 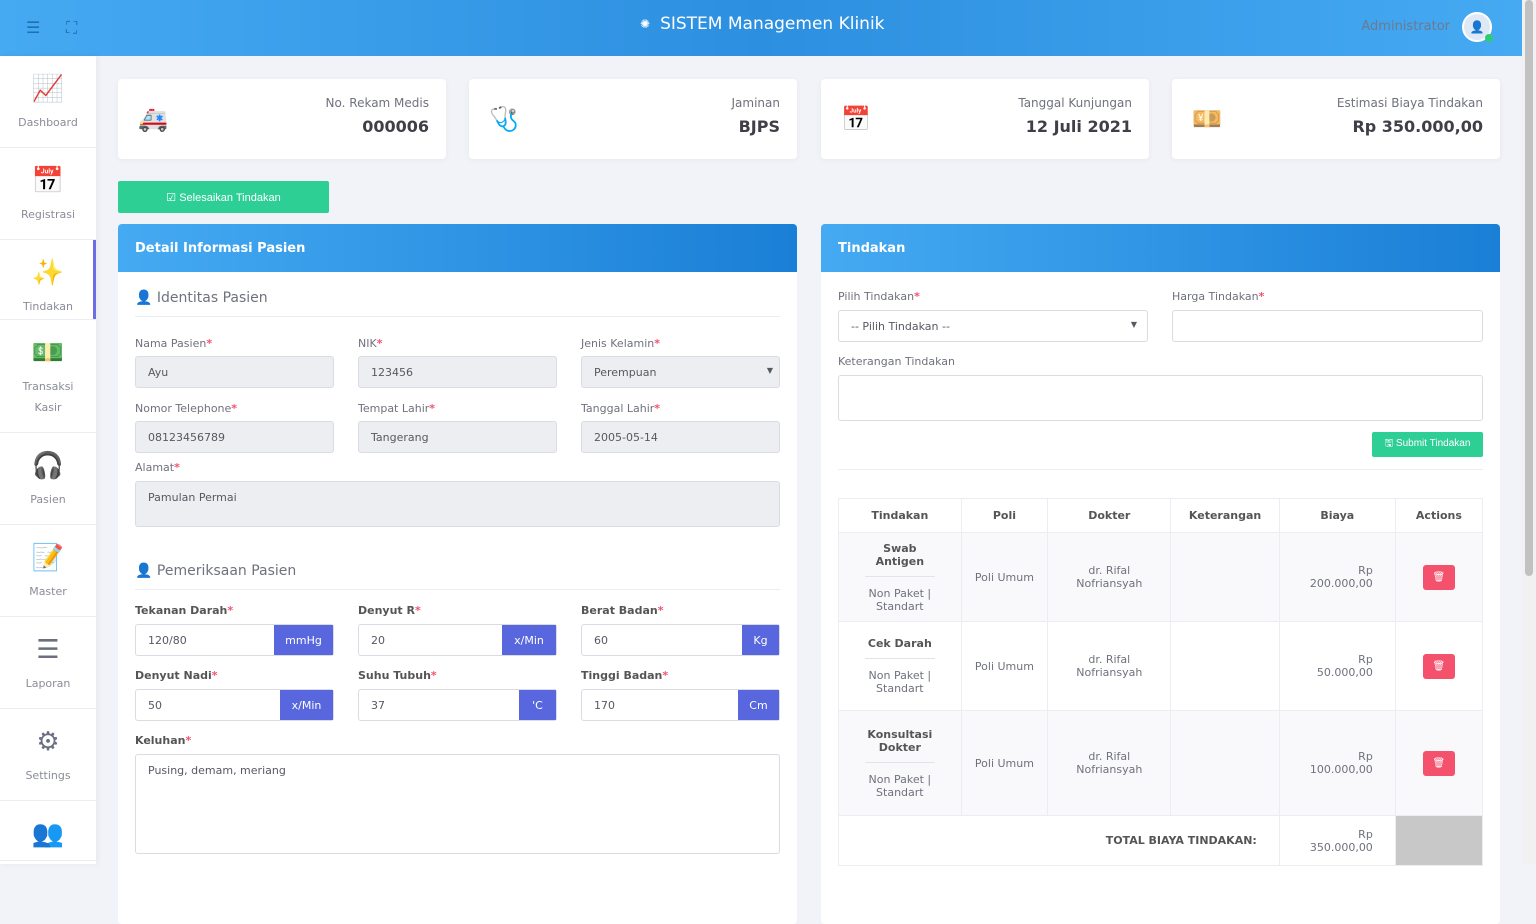 I want to click on pilih-label-text: Pilih Tindakan, so click(x=876, y=296).